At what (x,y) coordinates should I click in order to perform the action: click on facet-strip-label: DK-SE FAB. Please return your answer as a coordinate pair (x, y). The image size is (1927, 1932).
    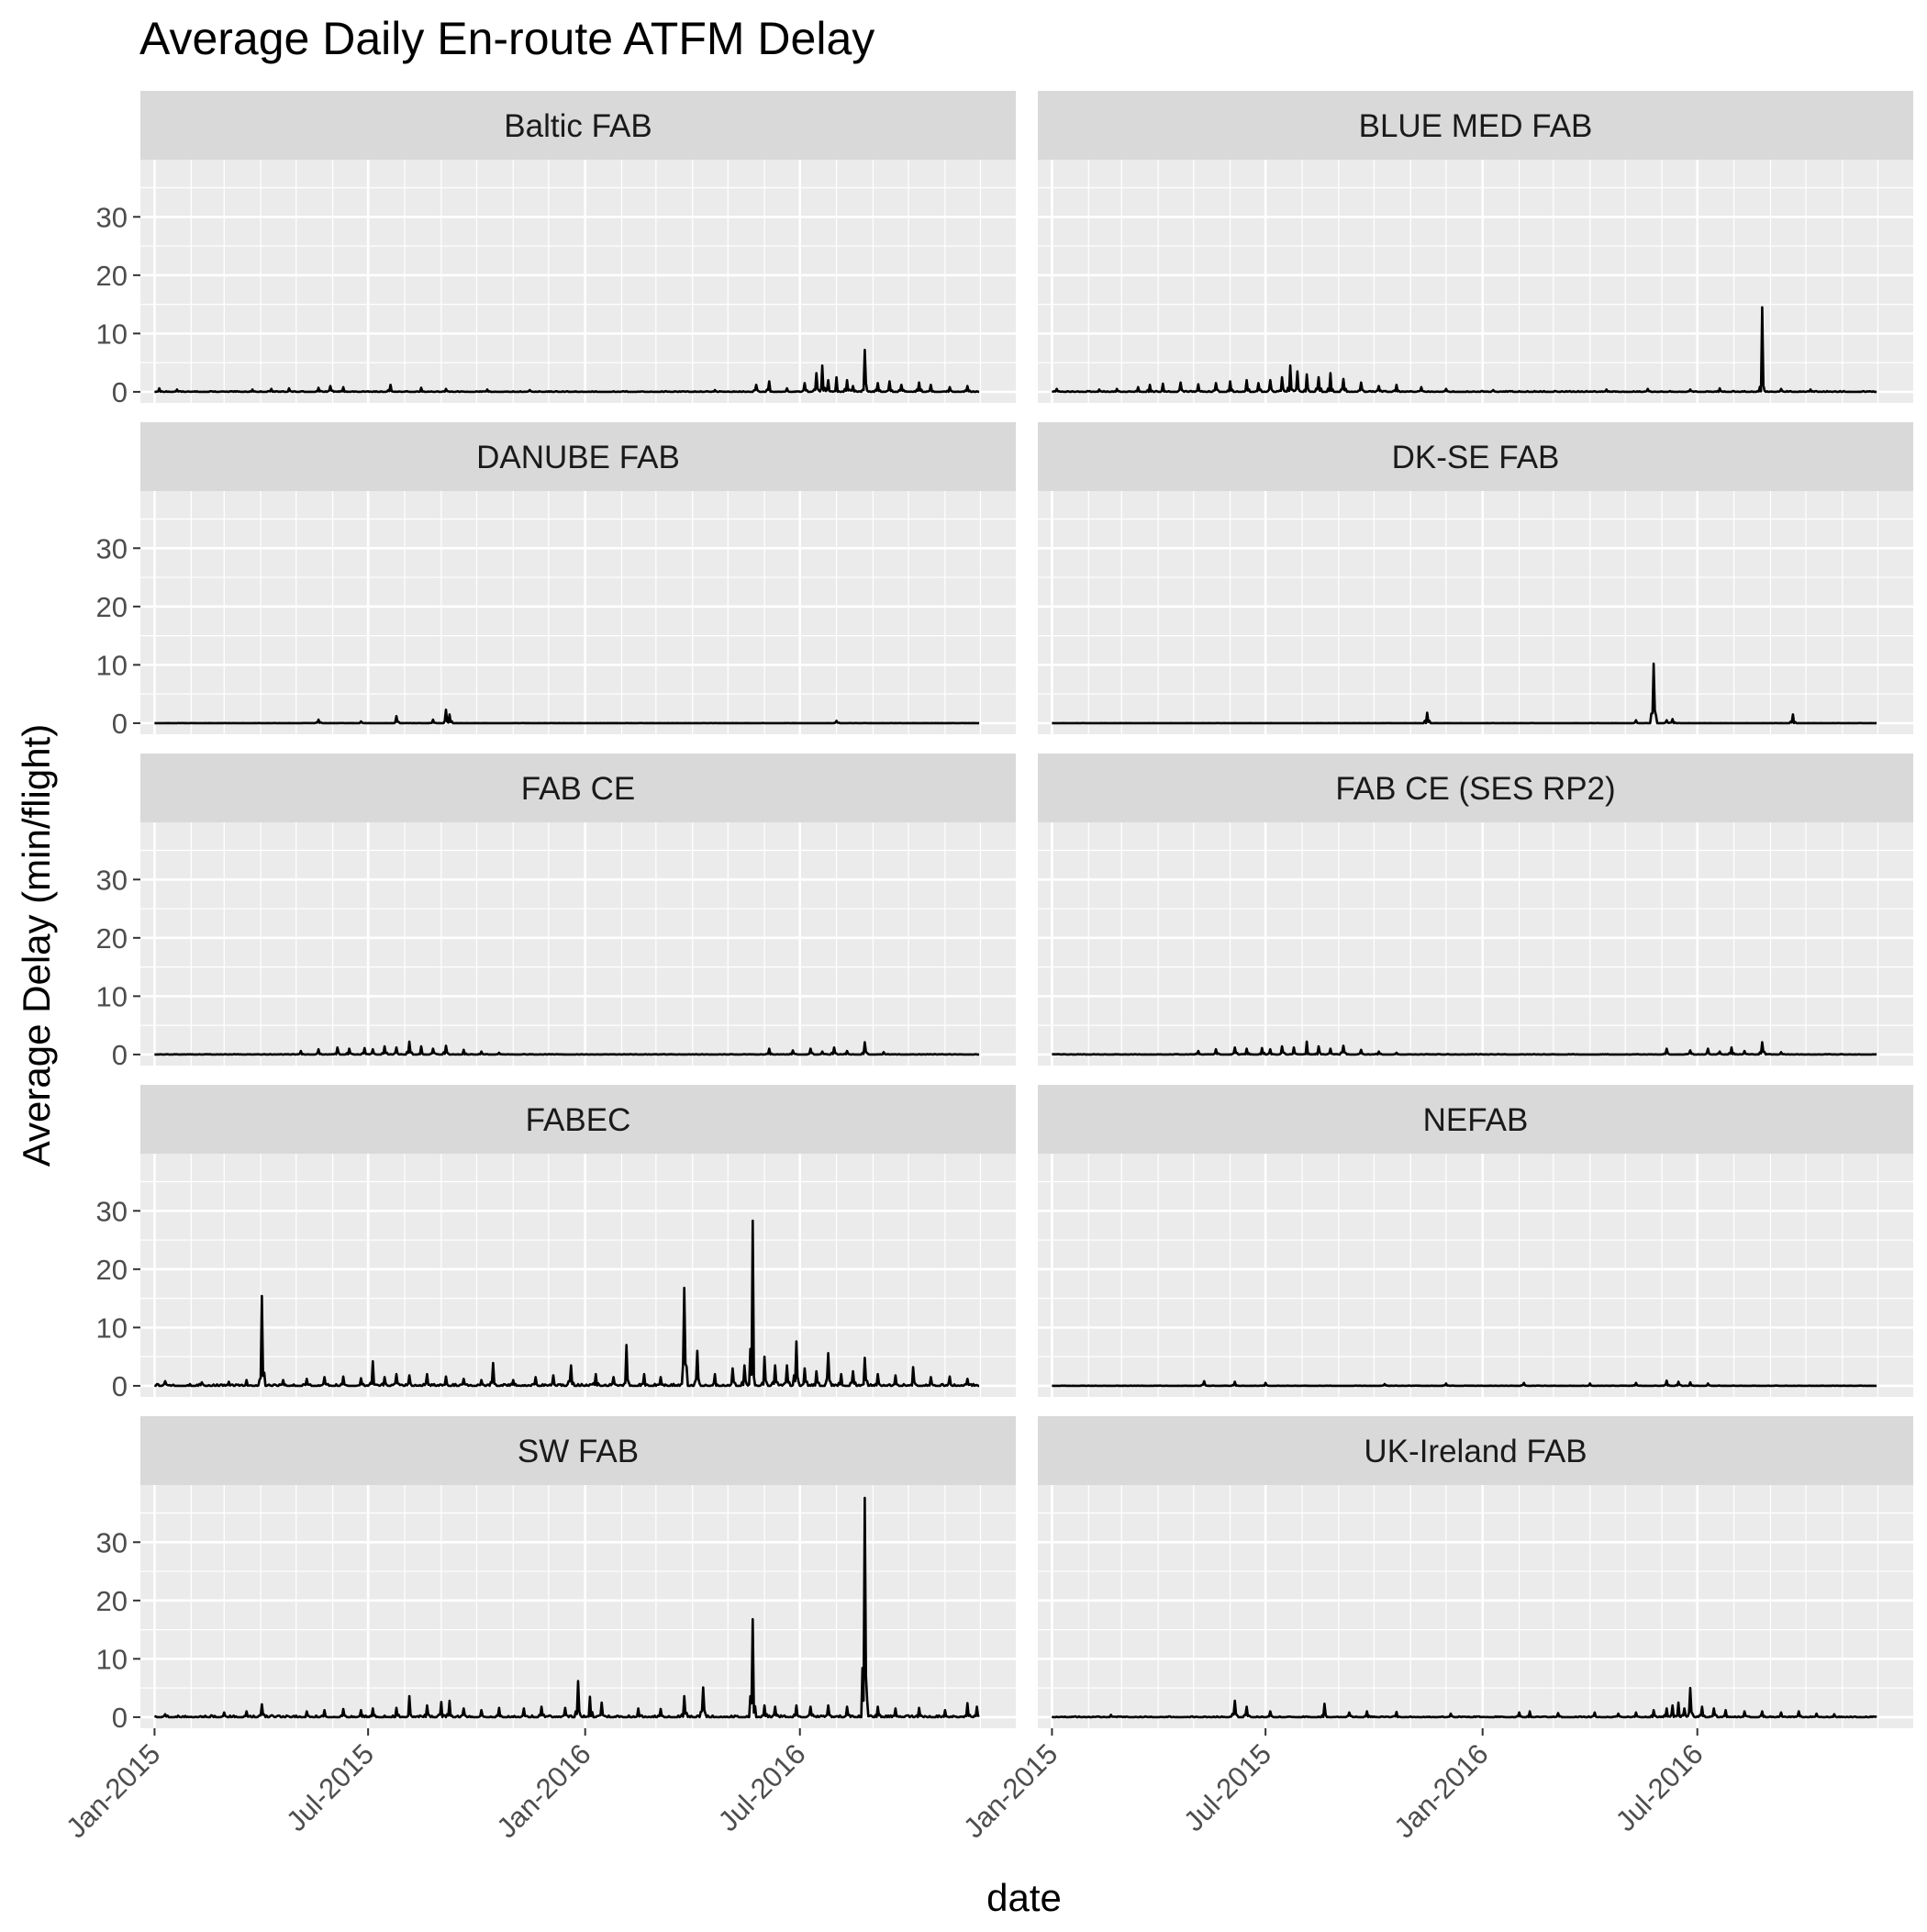
    Looking at the image, I should click on (1476, 457).